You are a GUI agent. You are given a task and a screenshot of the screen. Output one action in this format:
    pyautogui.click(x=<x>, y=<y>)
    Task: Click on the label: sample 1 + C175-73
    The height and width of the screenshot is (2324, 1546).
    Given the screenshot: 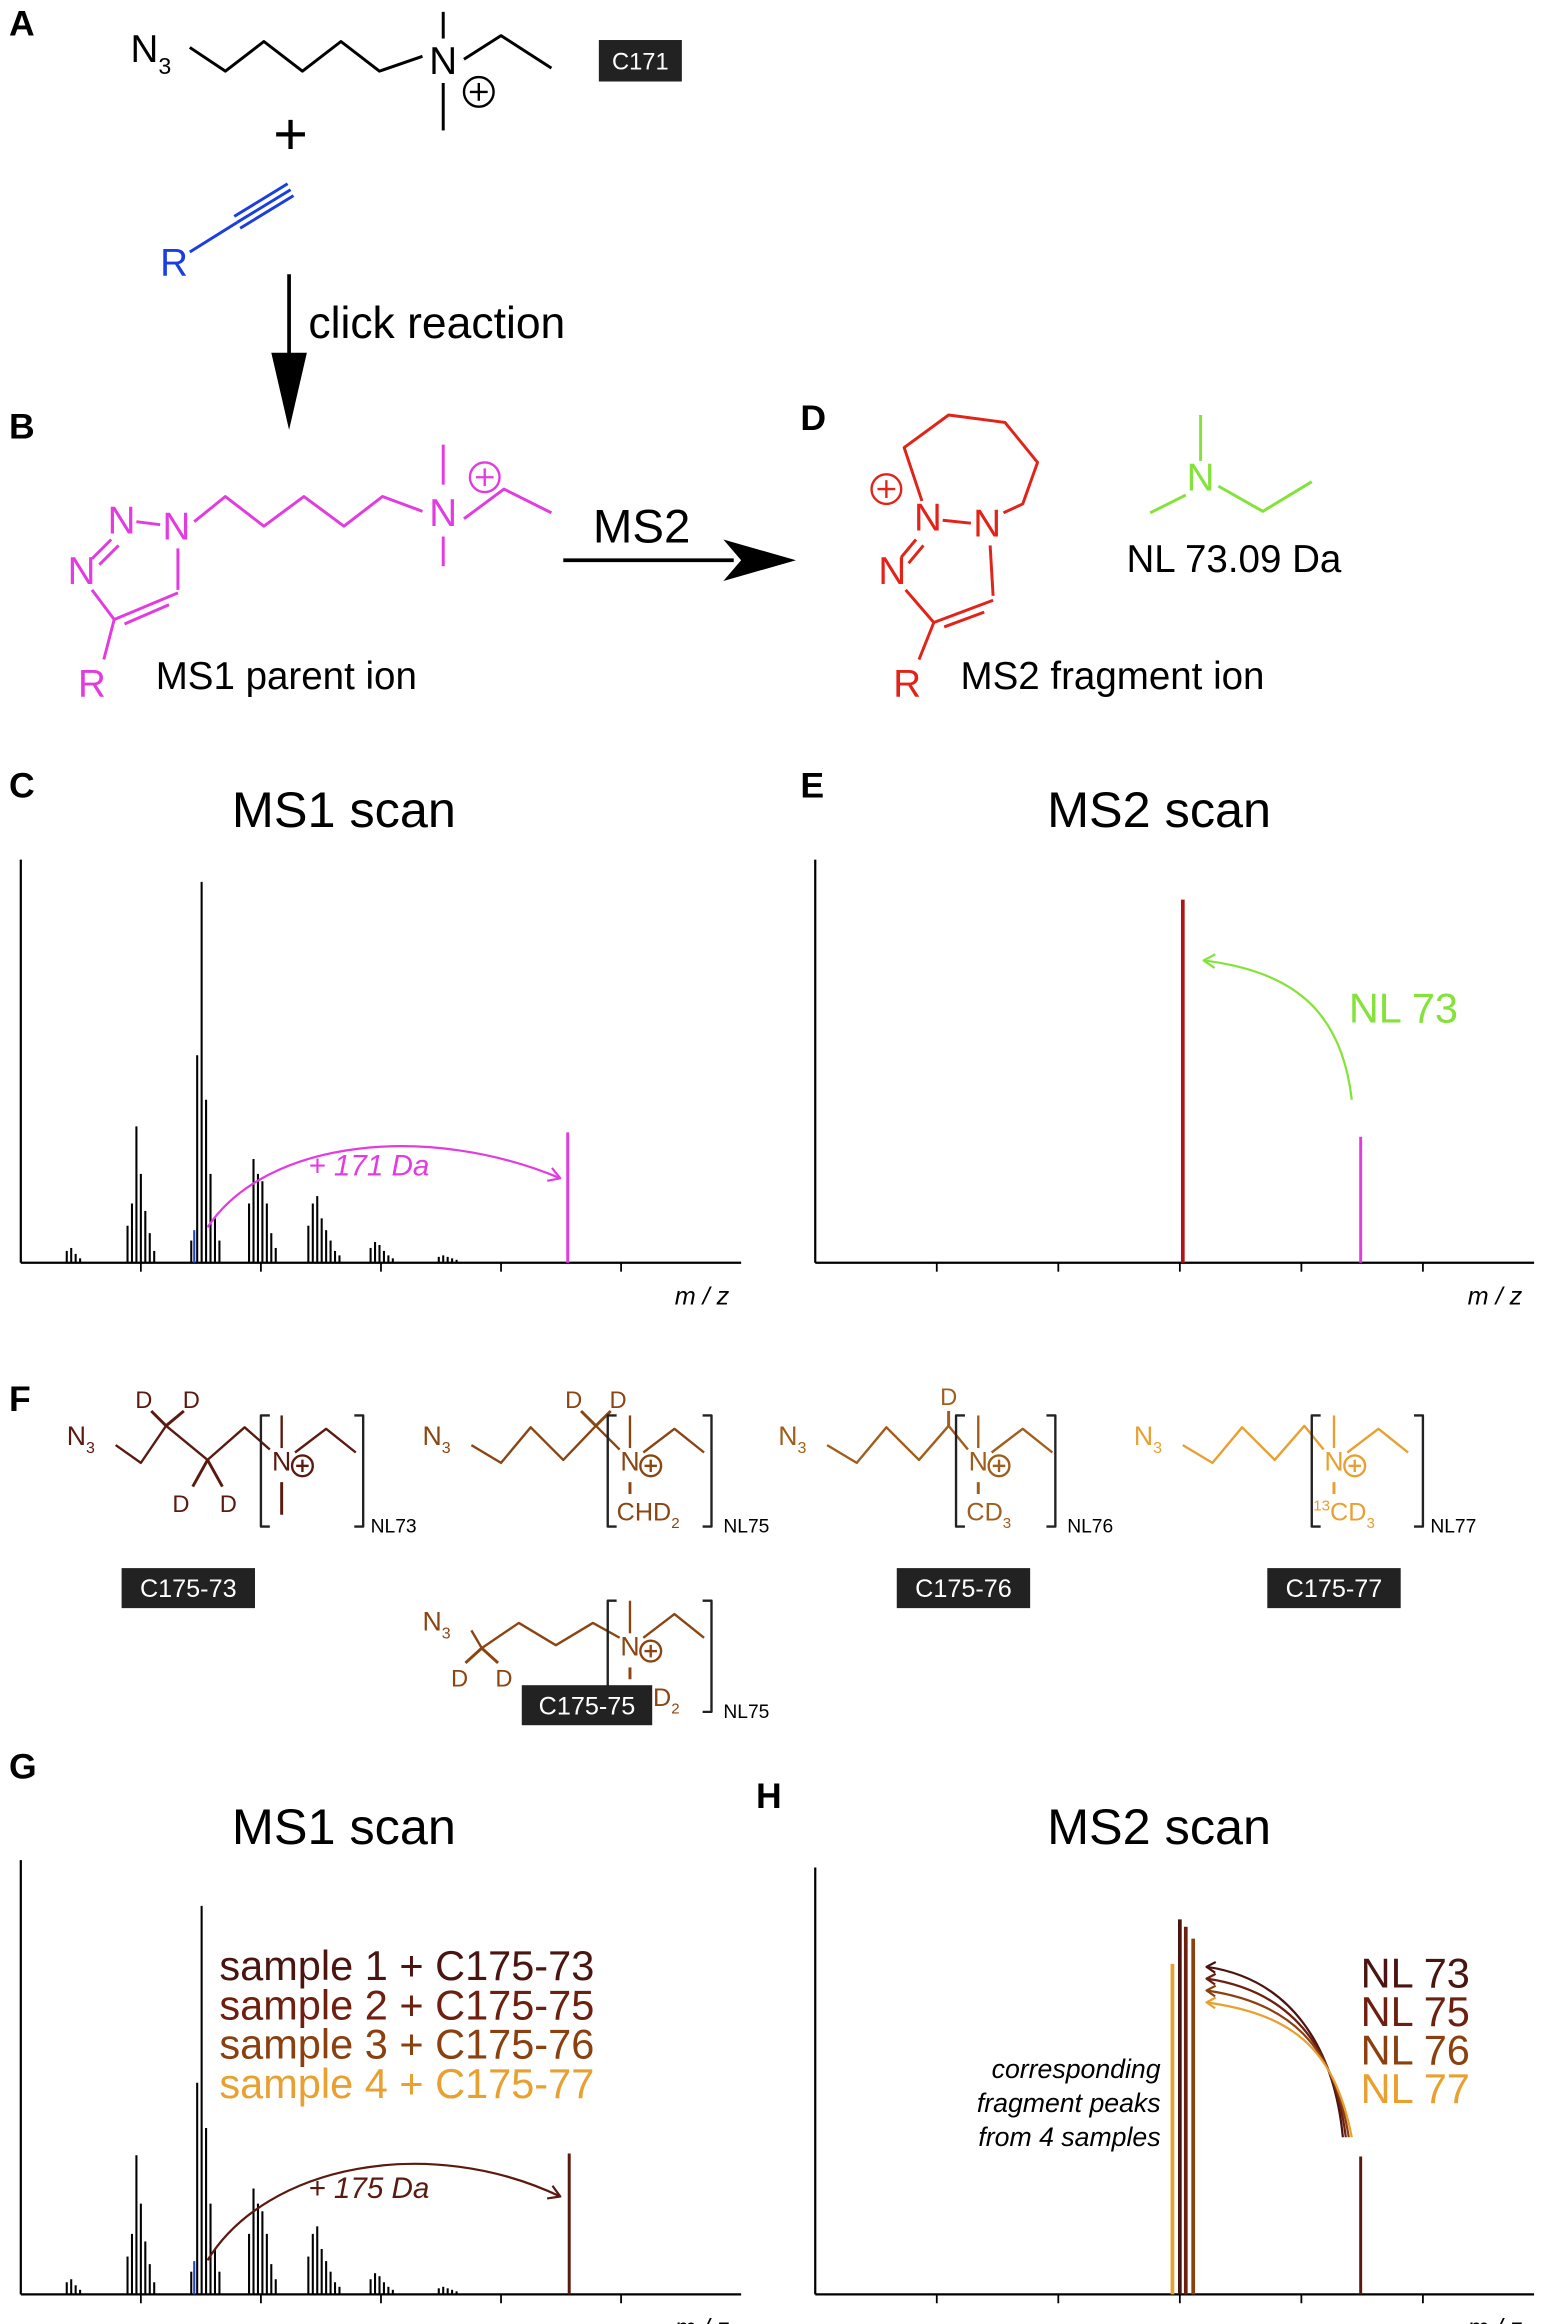 What is the action you would take?
    pyautogui.click(x=406, y=1965)
    